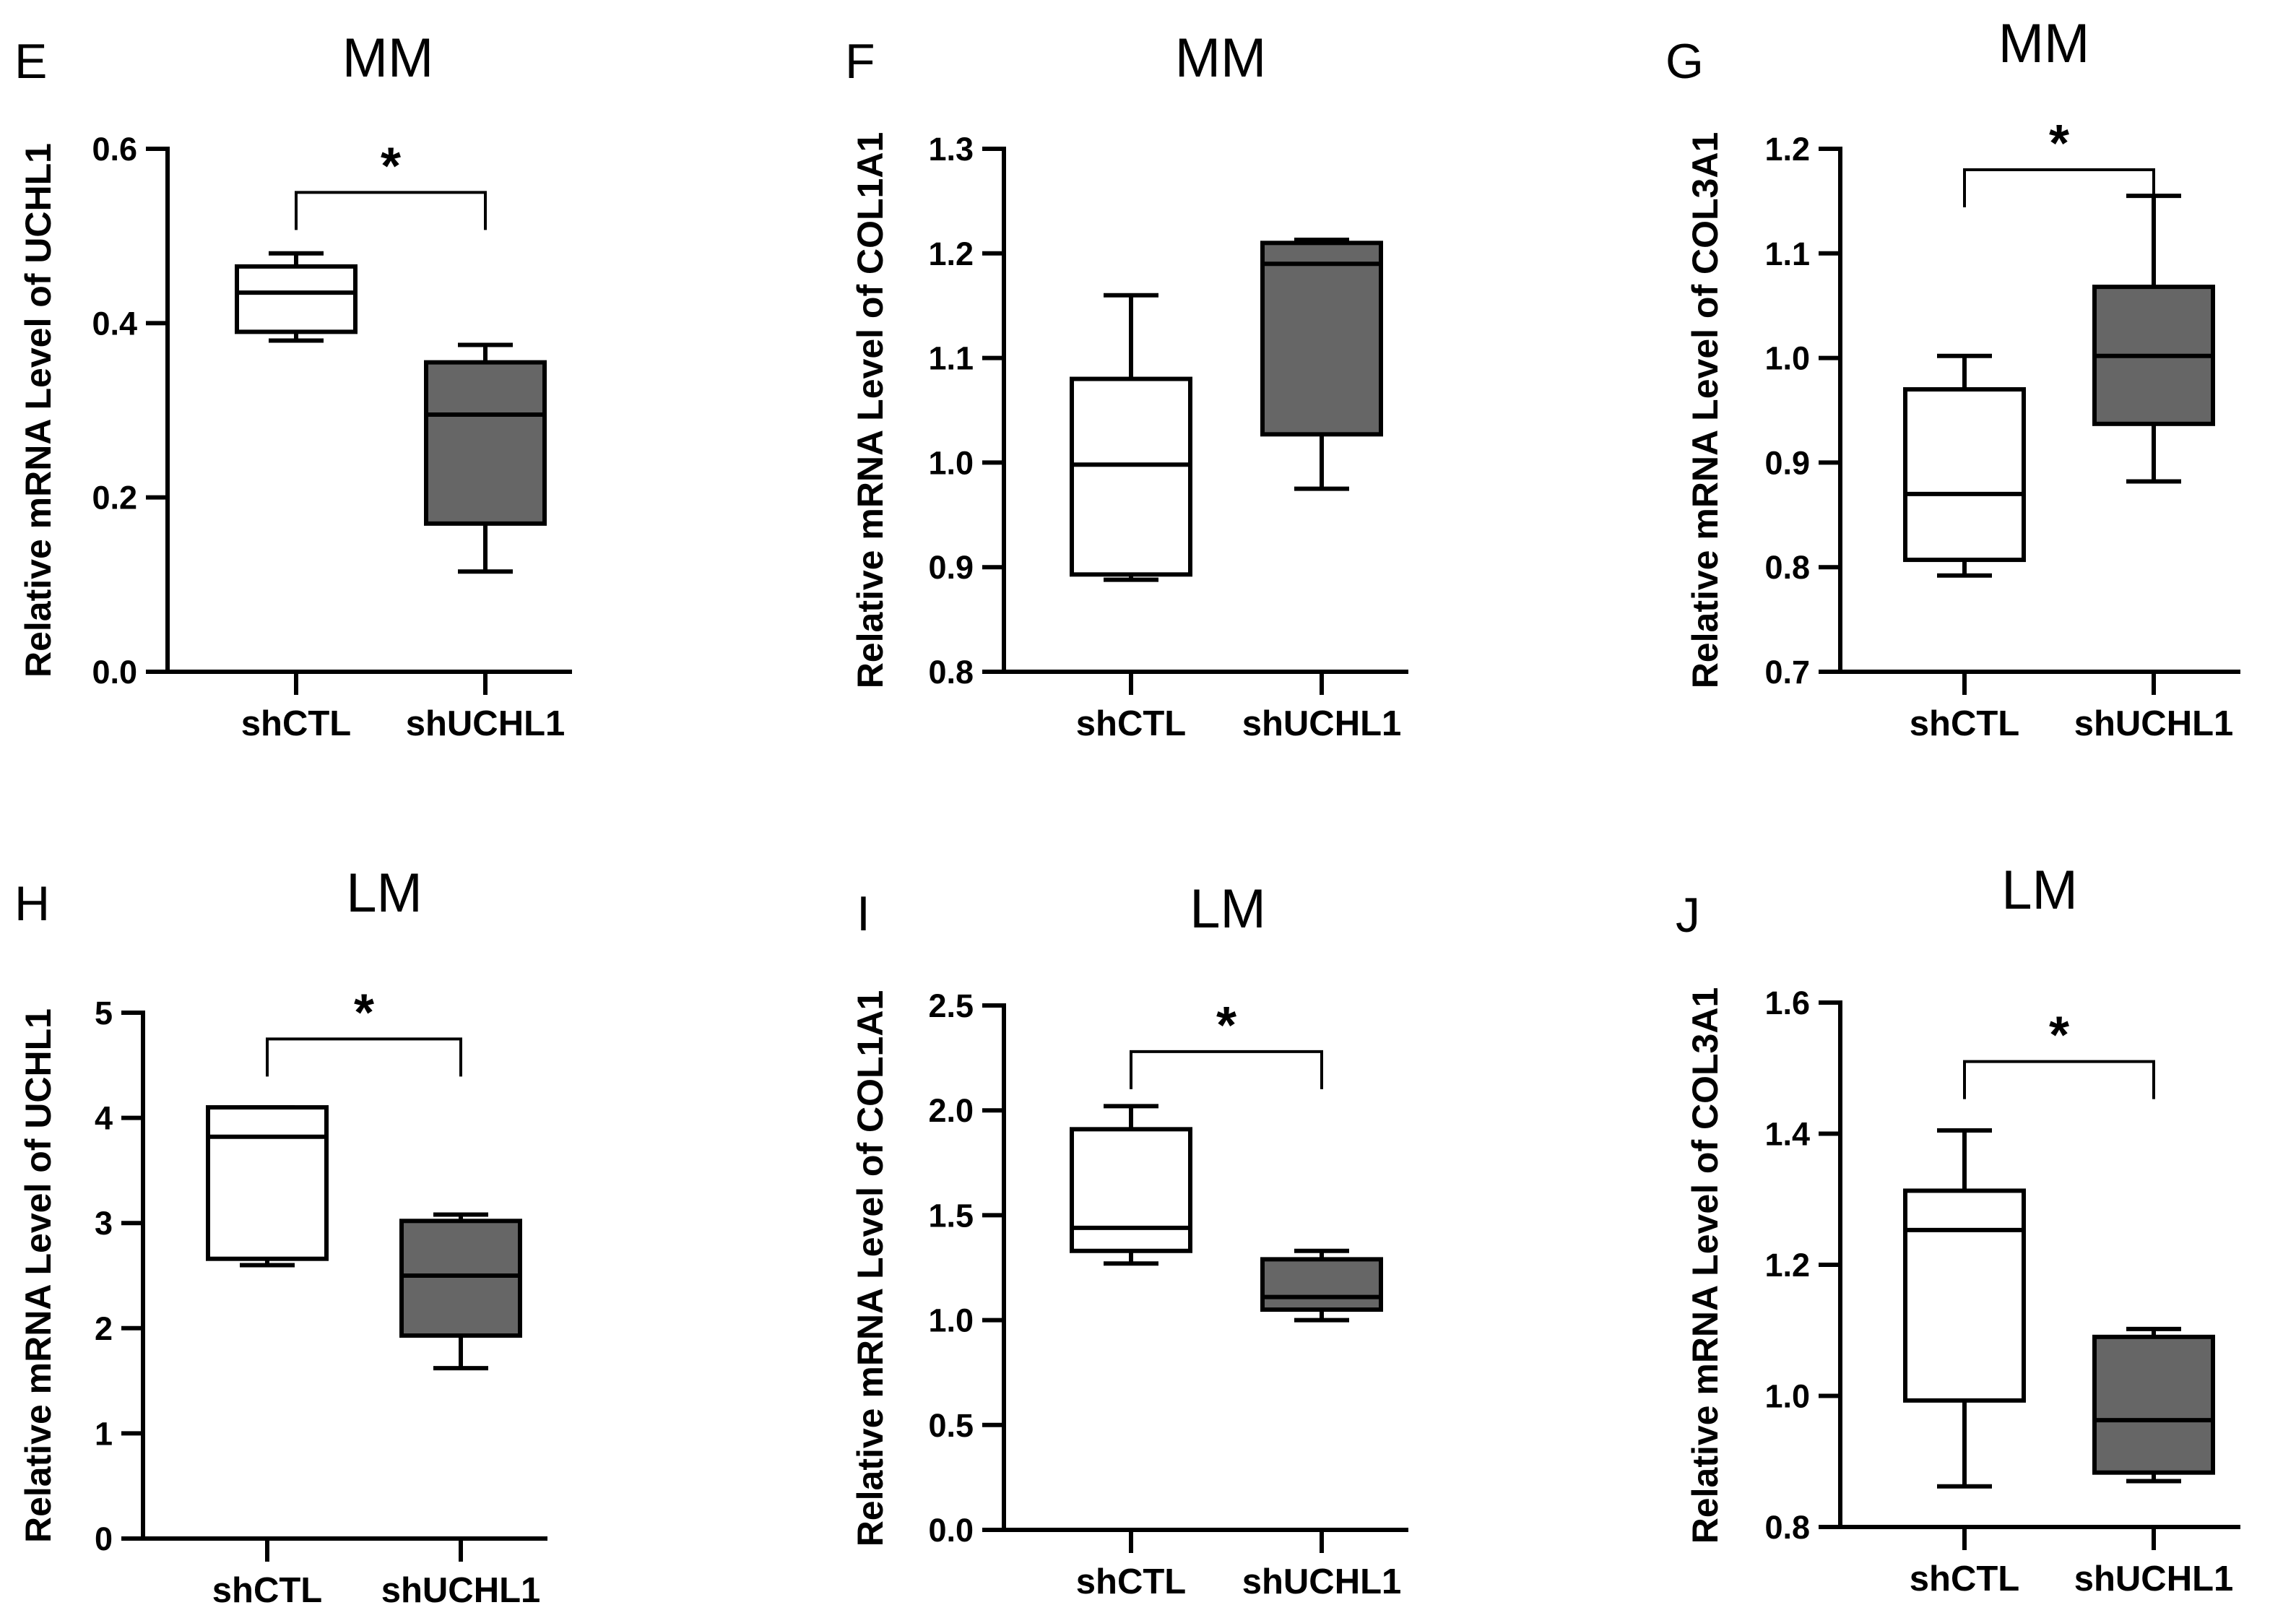  What do you see at coordinates (951, 1005) in the screenshot?
I see `y-tick-label: 2.5` at bounding box center [951, 1005].